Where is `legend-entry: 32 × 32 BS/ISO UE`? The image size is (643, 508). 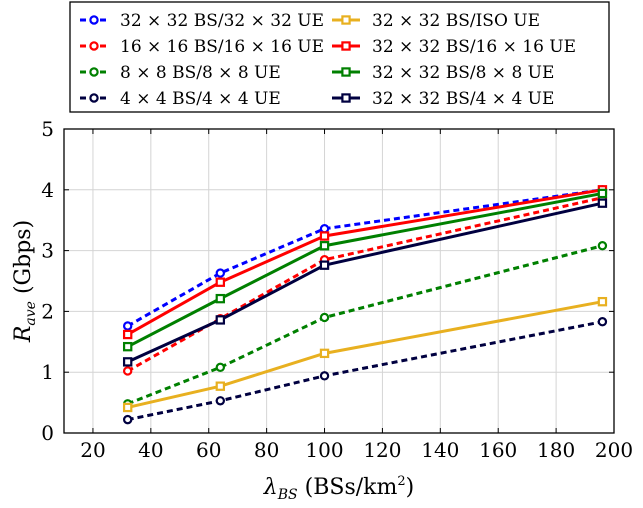
legend-entry: 32 × 32 BS/ISO UE is located at coordinates (436, 21).